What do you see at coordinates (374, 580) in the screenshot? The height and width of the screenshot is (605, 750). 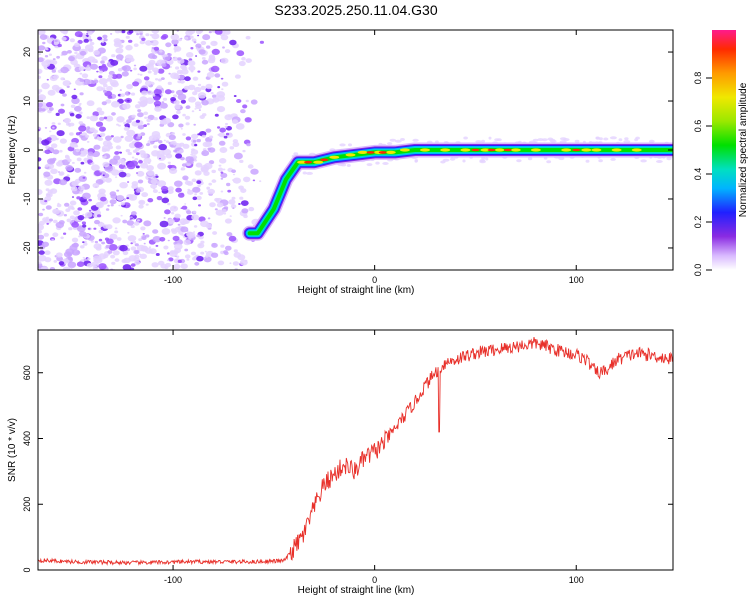 I see `snr-x-tick-label: 0` at bounding box center [374, 580].